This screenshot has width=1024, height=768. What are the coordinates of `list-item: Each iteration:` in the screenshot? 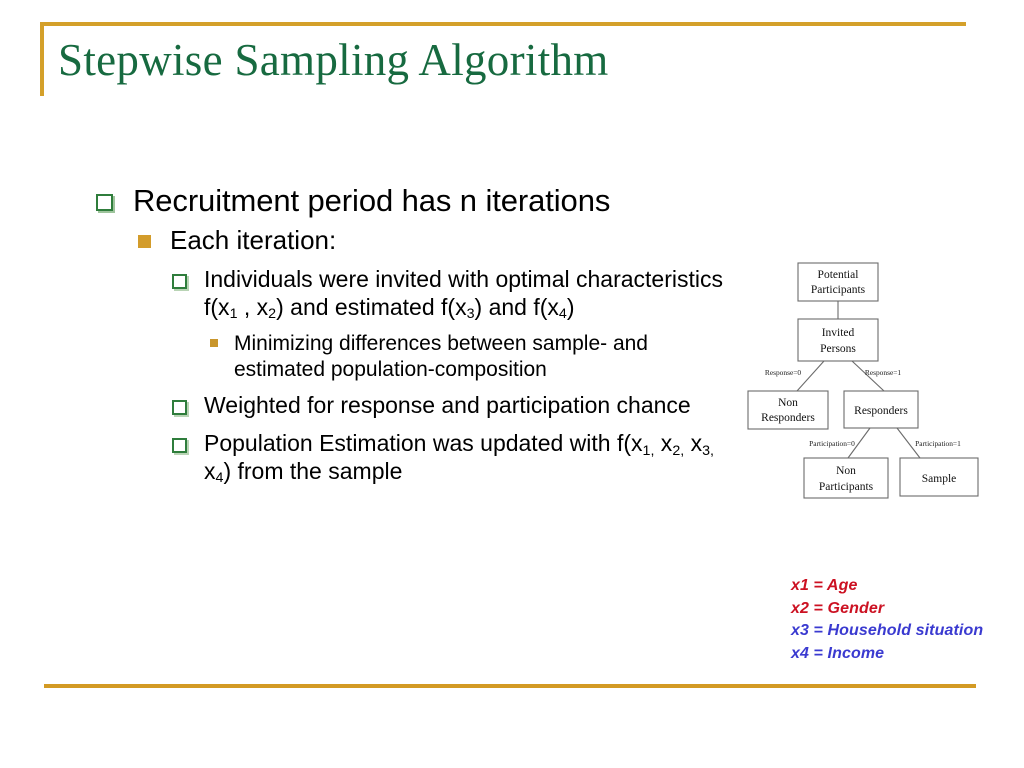 It's located at (437, 240).